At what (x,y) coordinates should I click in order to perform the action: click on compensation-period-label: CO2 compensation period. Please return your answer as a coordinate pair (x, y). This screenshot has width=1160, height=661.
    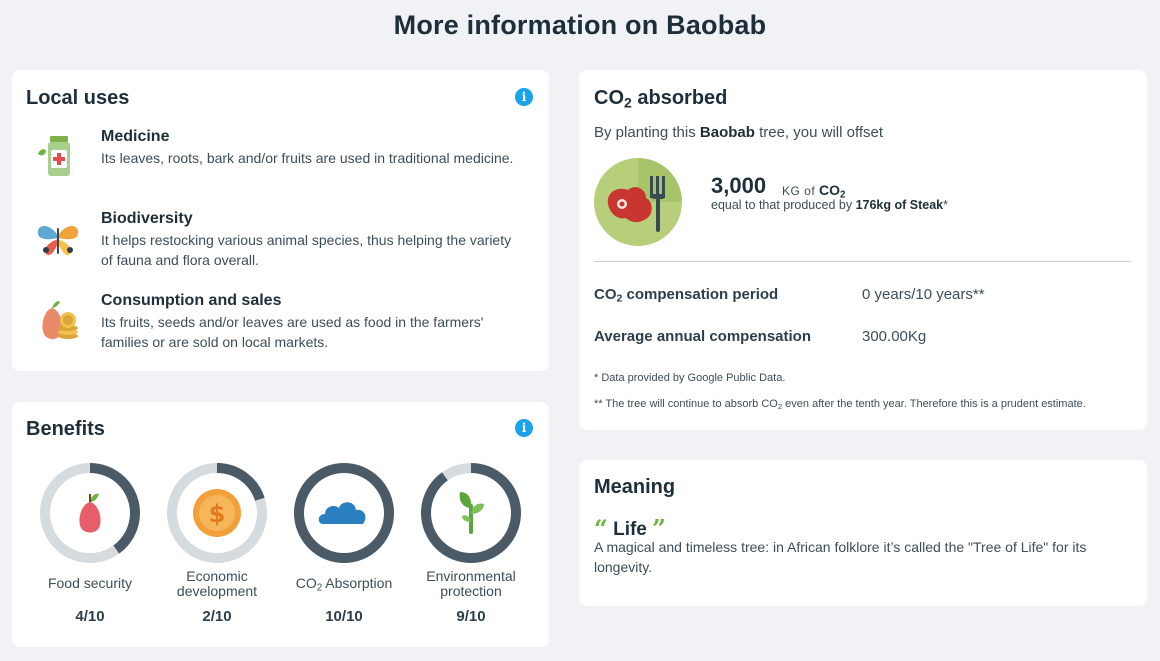
    Looking at the image, I should click on (686, 295).